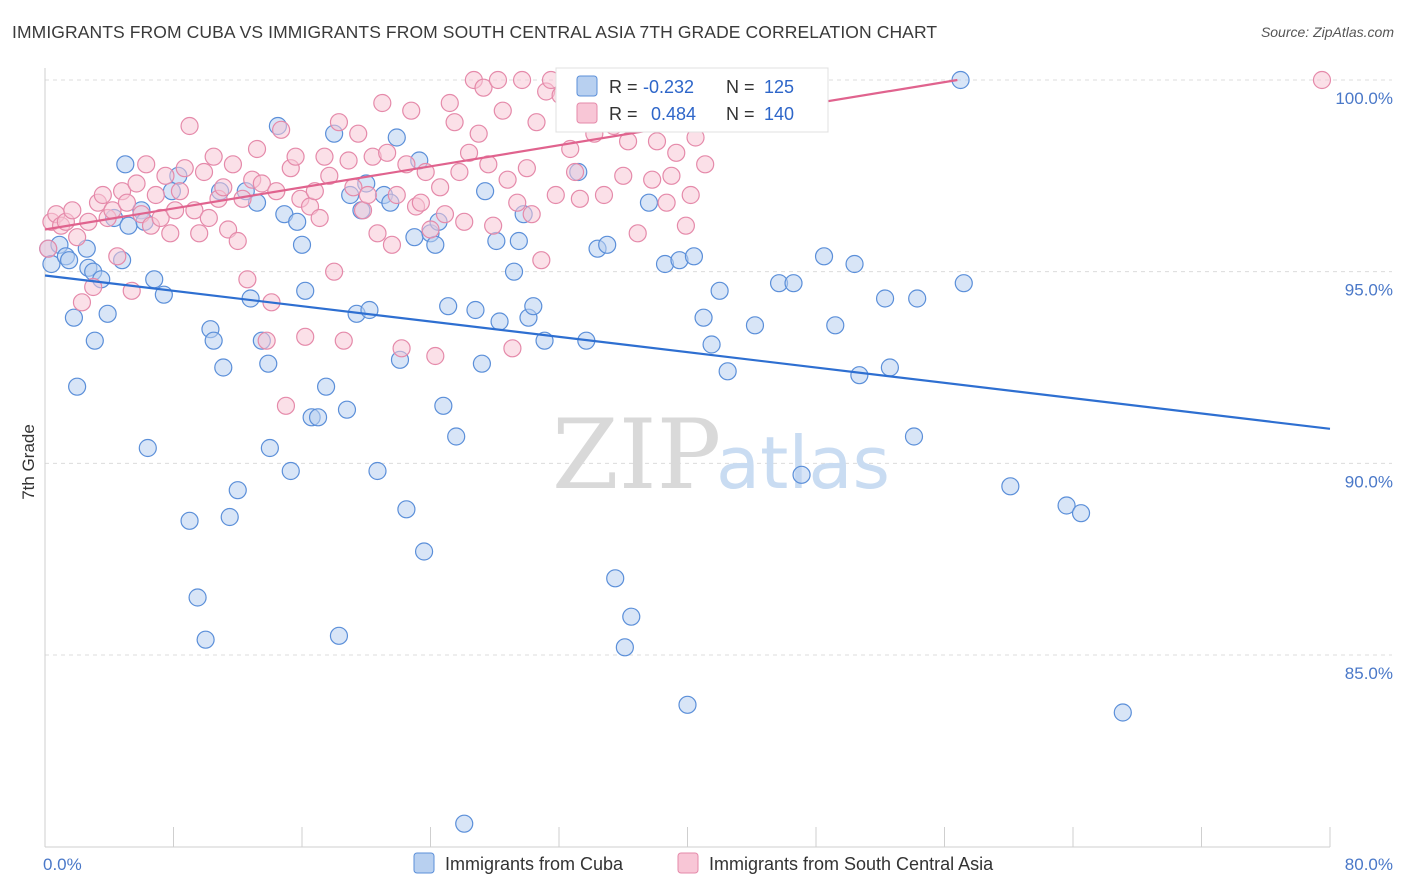 This screenshot has width=1406, height=892. Describe the element at coordinates (851, 864) in the screenshot. I see `bottom-legend-label-pink: Immigrants from South Central Asia` at that location.